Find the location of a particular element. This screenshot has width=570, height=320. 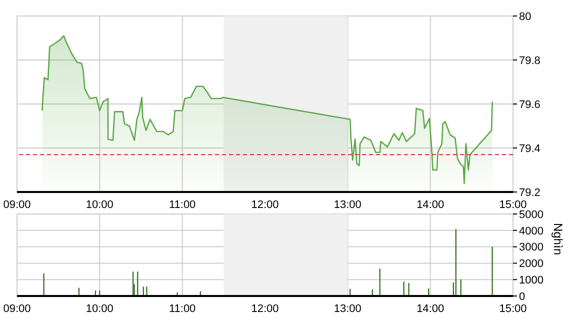

y-tick-label: 79.8 is located at coordinates (529, 60).